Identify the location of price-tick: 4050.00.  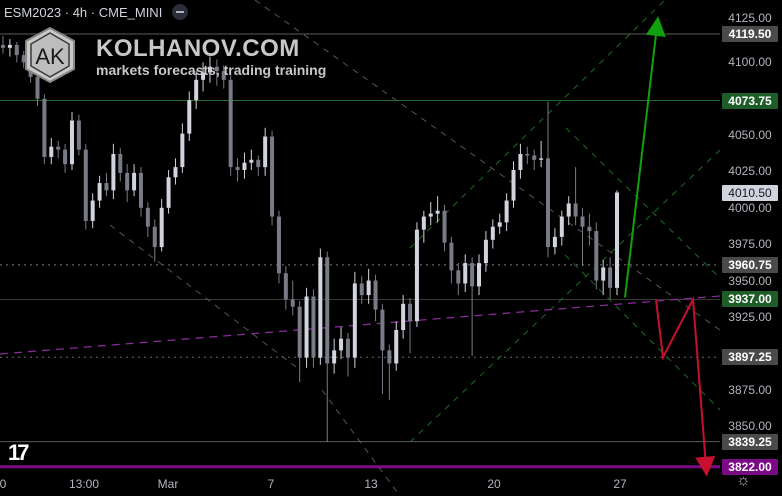
(750, 135).